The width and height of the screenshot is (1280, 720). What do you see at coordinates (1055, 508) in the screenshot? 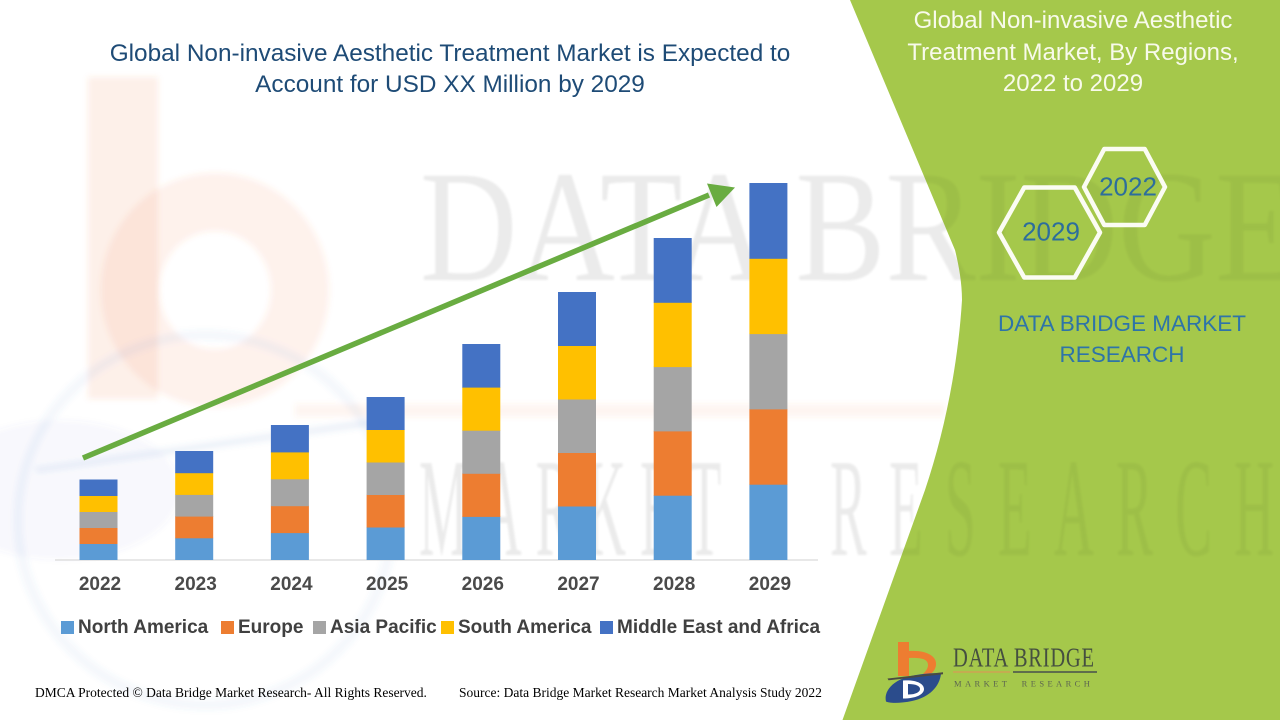
I see `svg-text: RESEARCH` at bounding box center [1055, 508].